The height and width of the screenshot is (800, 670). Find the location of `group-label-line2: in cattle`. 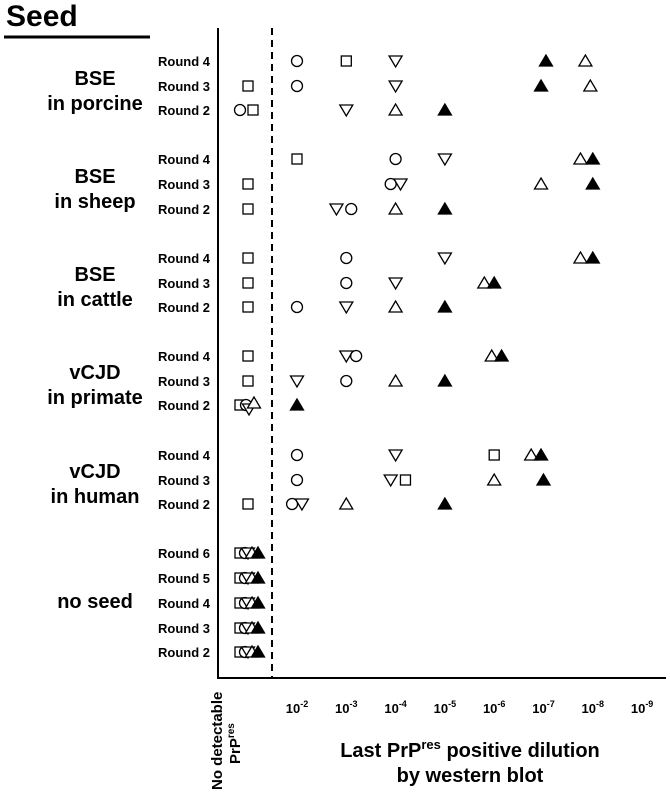

group-label-line2: in cattle is located at coordinates (95, 300).